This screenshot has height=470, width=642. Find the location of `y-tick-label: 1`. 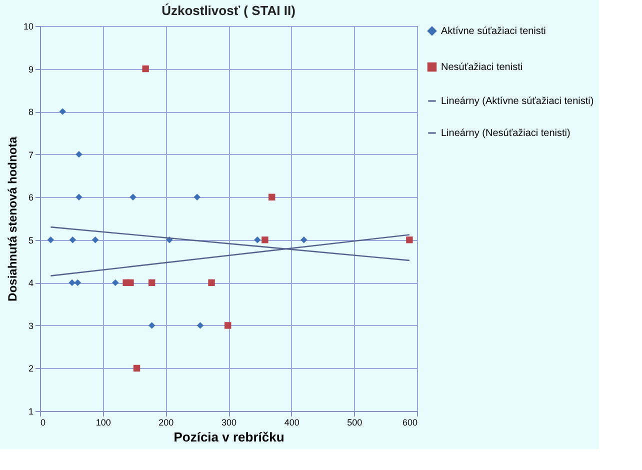

y-tick-label: 1 is located at coordinates (31, 411).